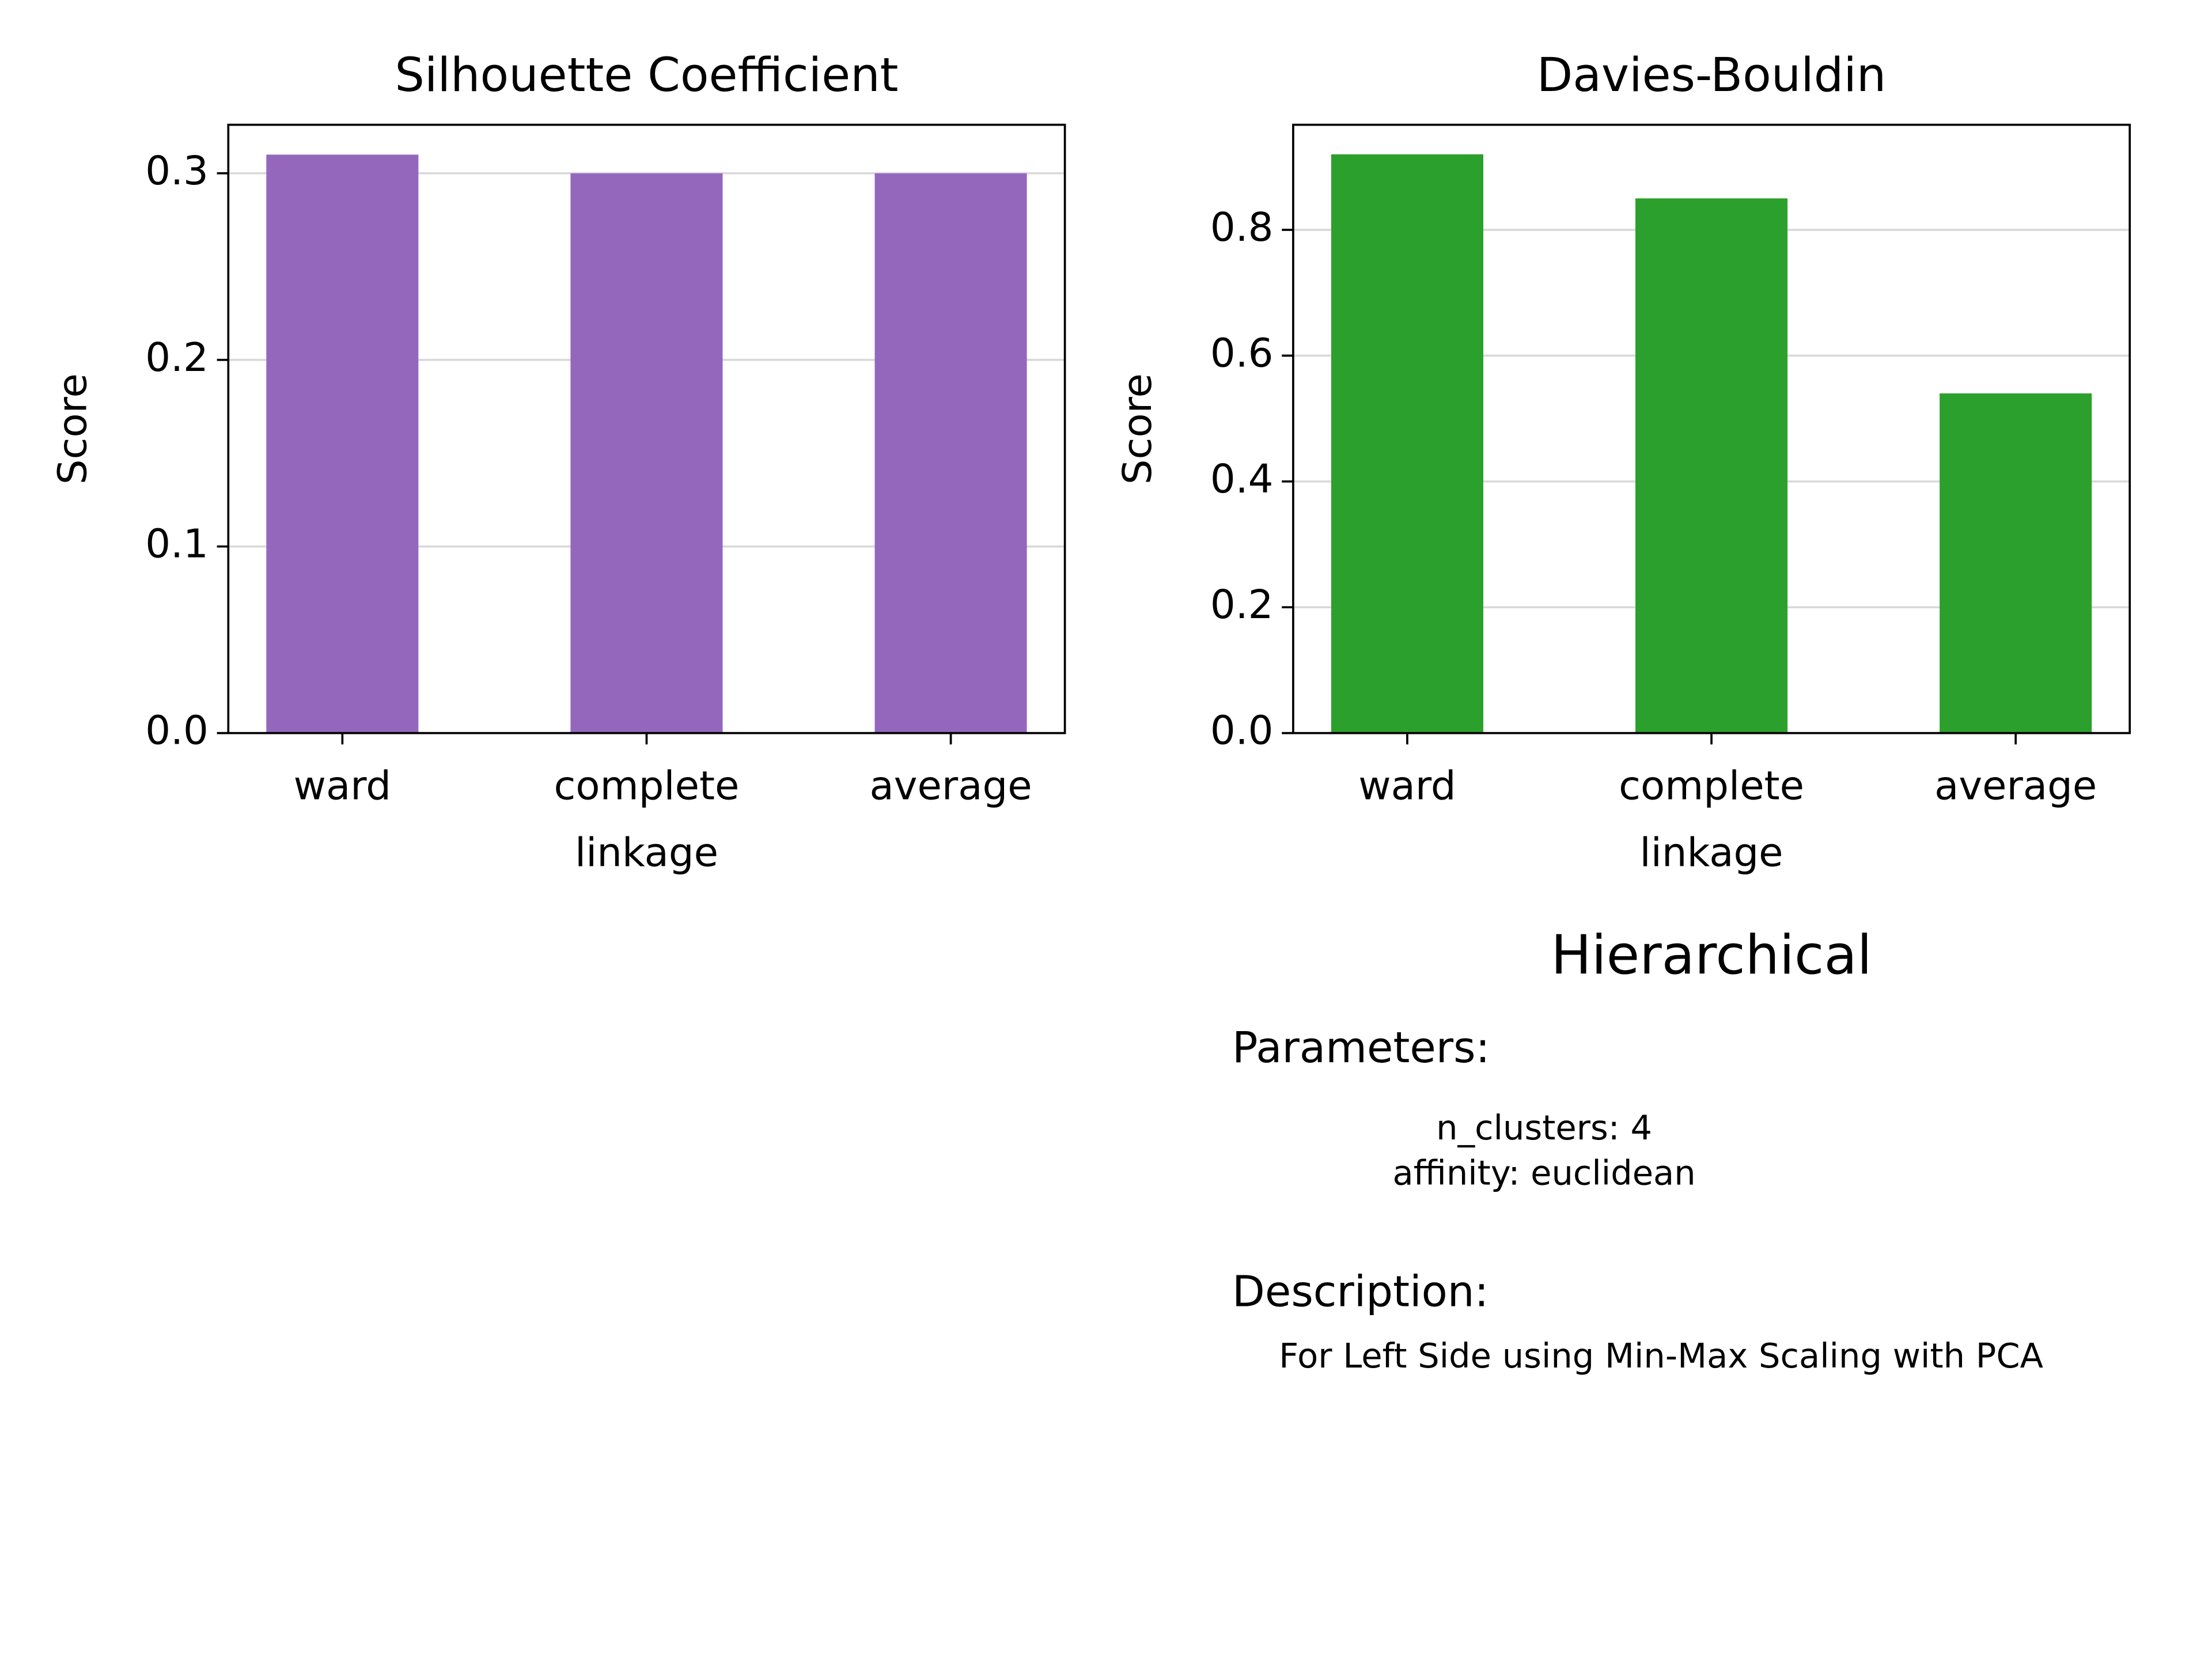  I want to click on parameter: n_clusters: 4, so click(1544, 1127).